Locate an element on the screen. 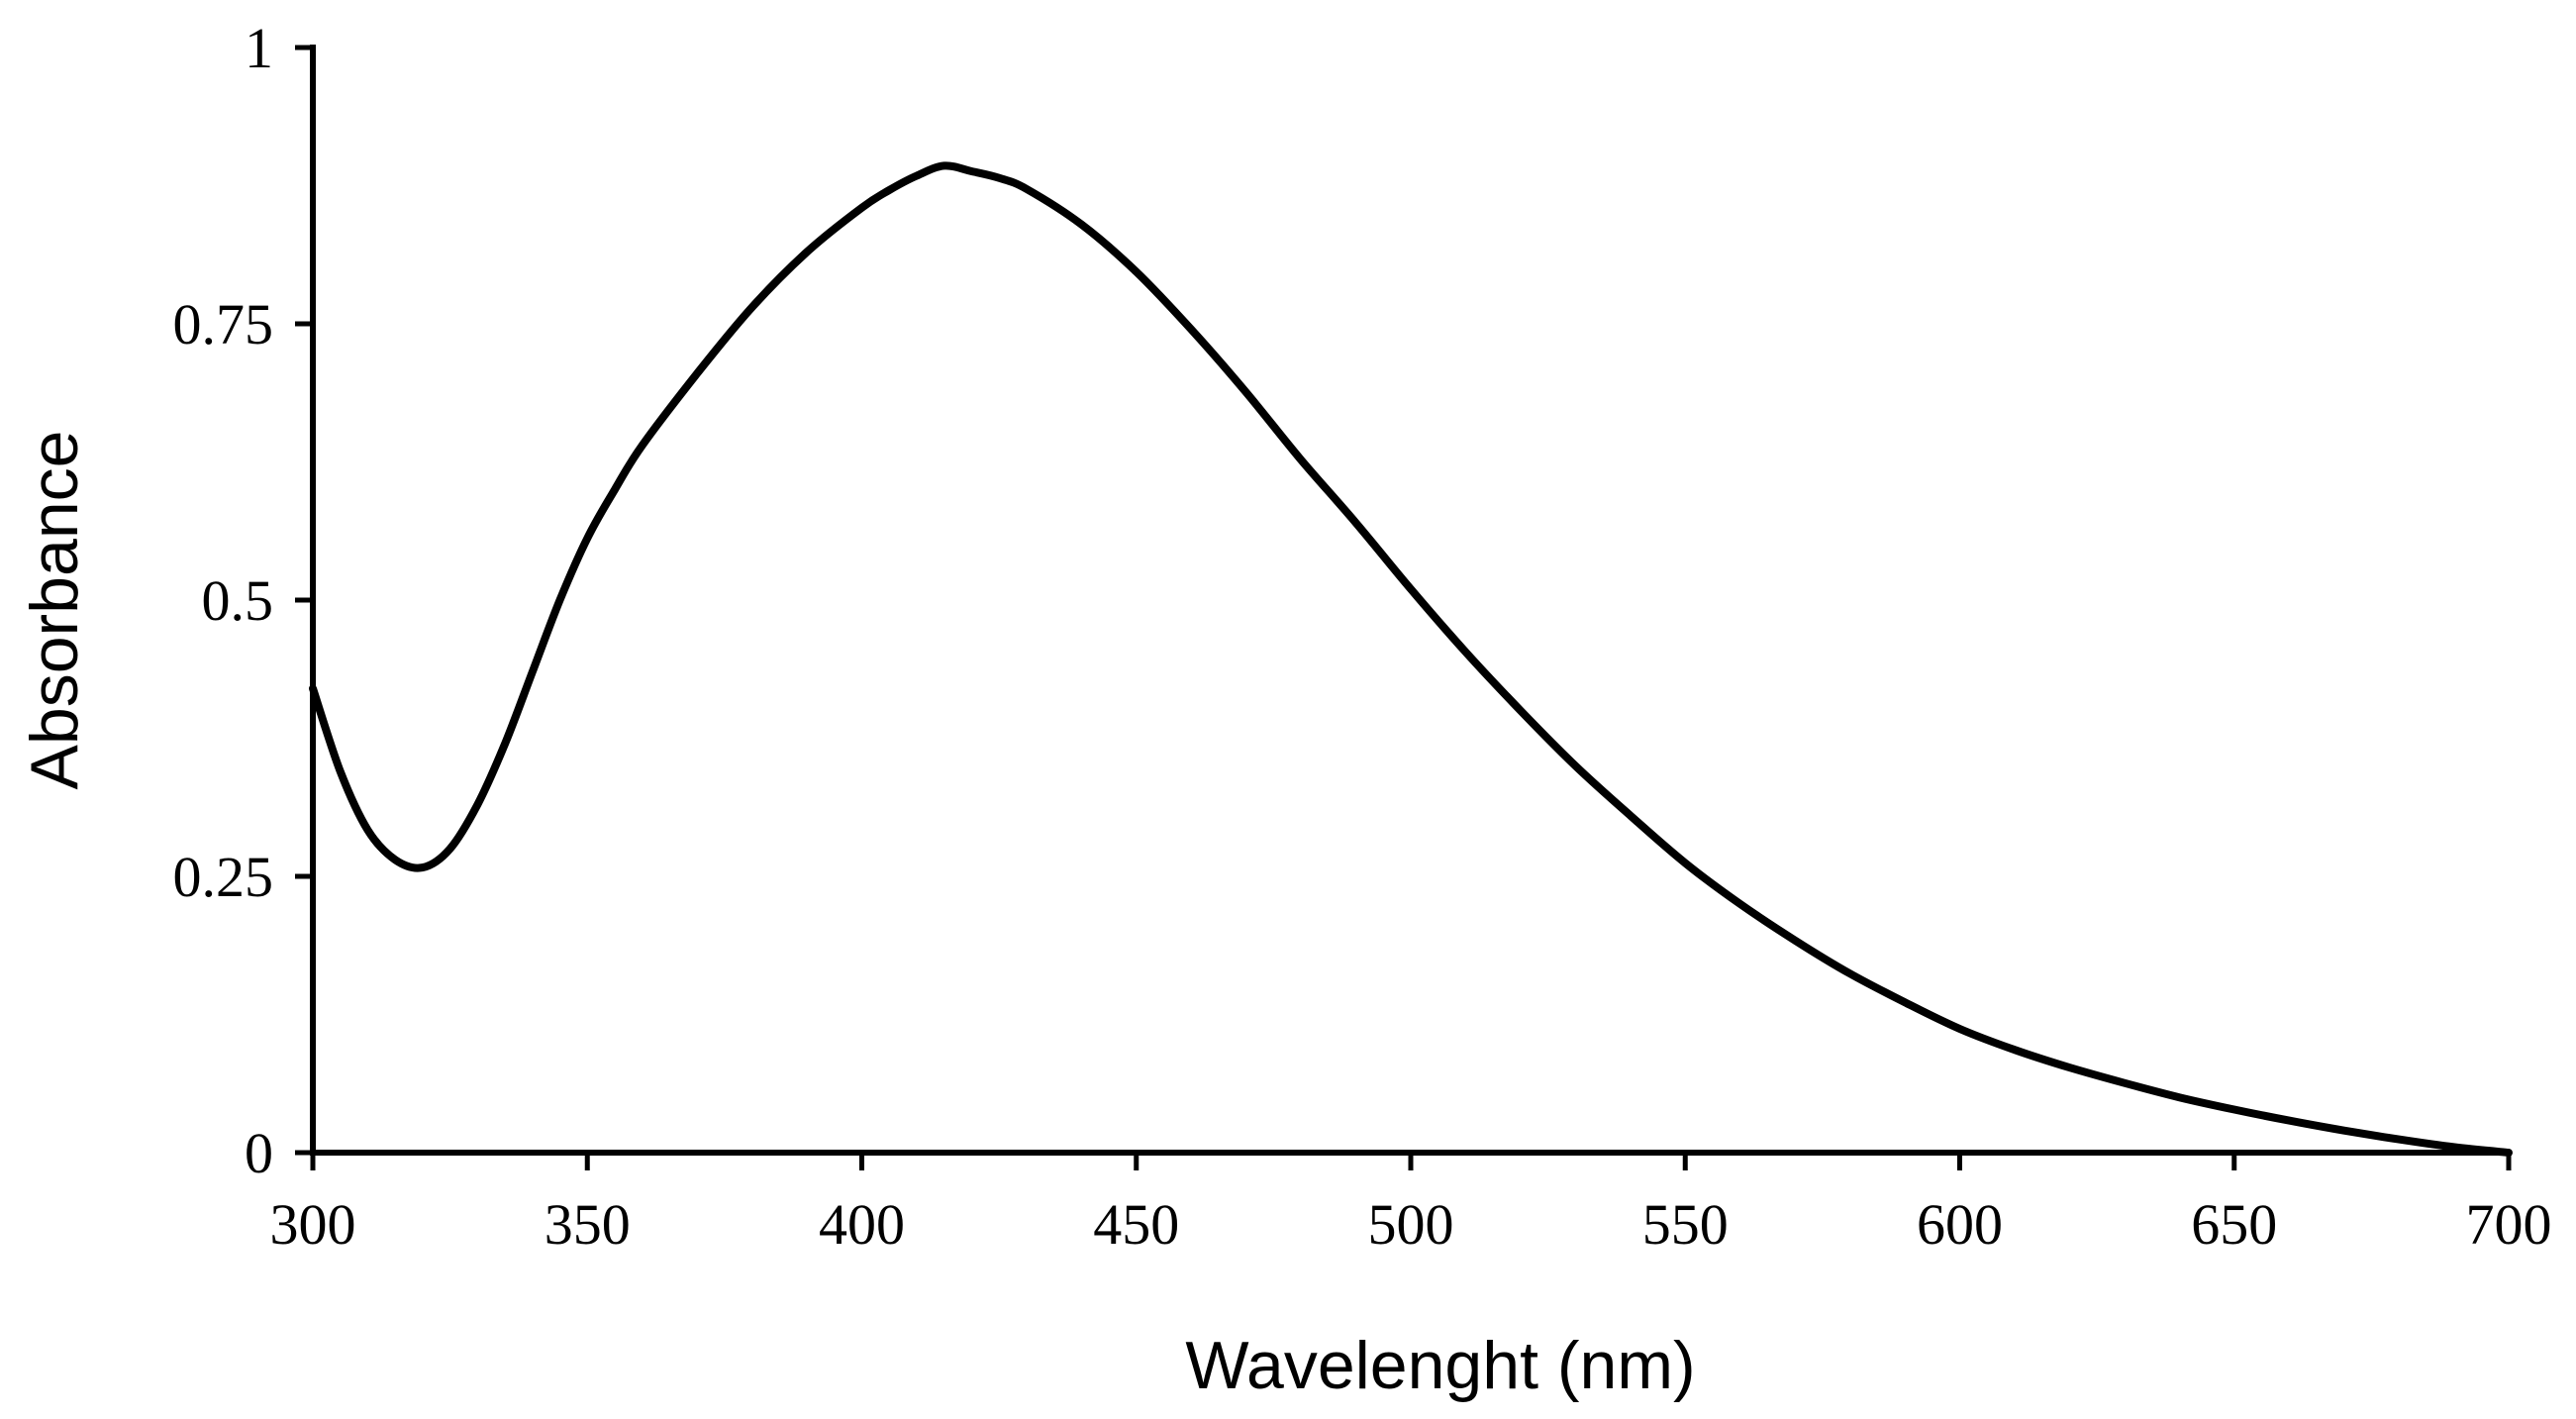 The height and width of the screenshot is (1419, 2576). y-axis-ticks: 0 0.25 0.5 0.75 1 is located at coordinates (243, 601).